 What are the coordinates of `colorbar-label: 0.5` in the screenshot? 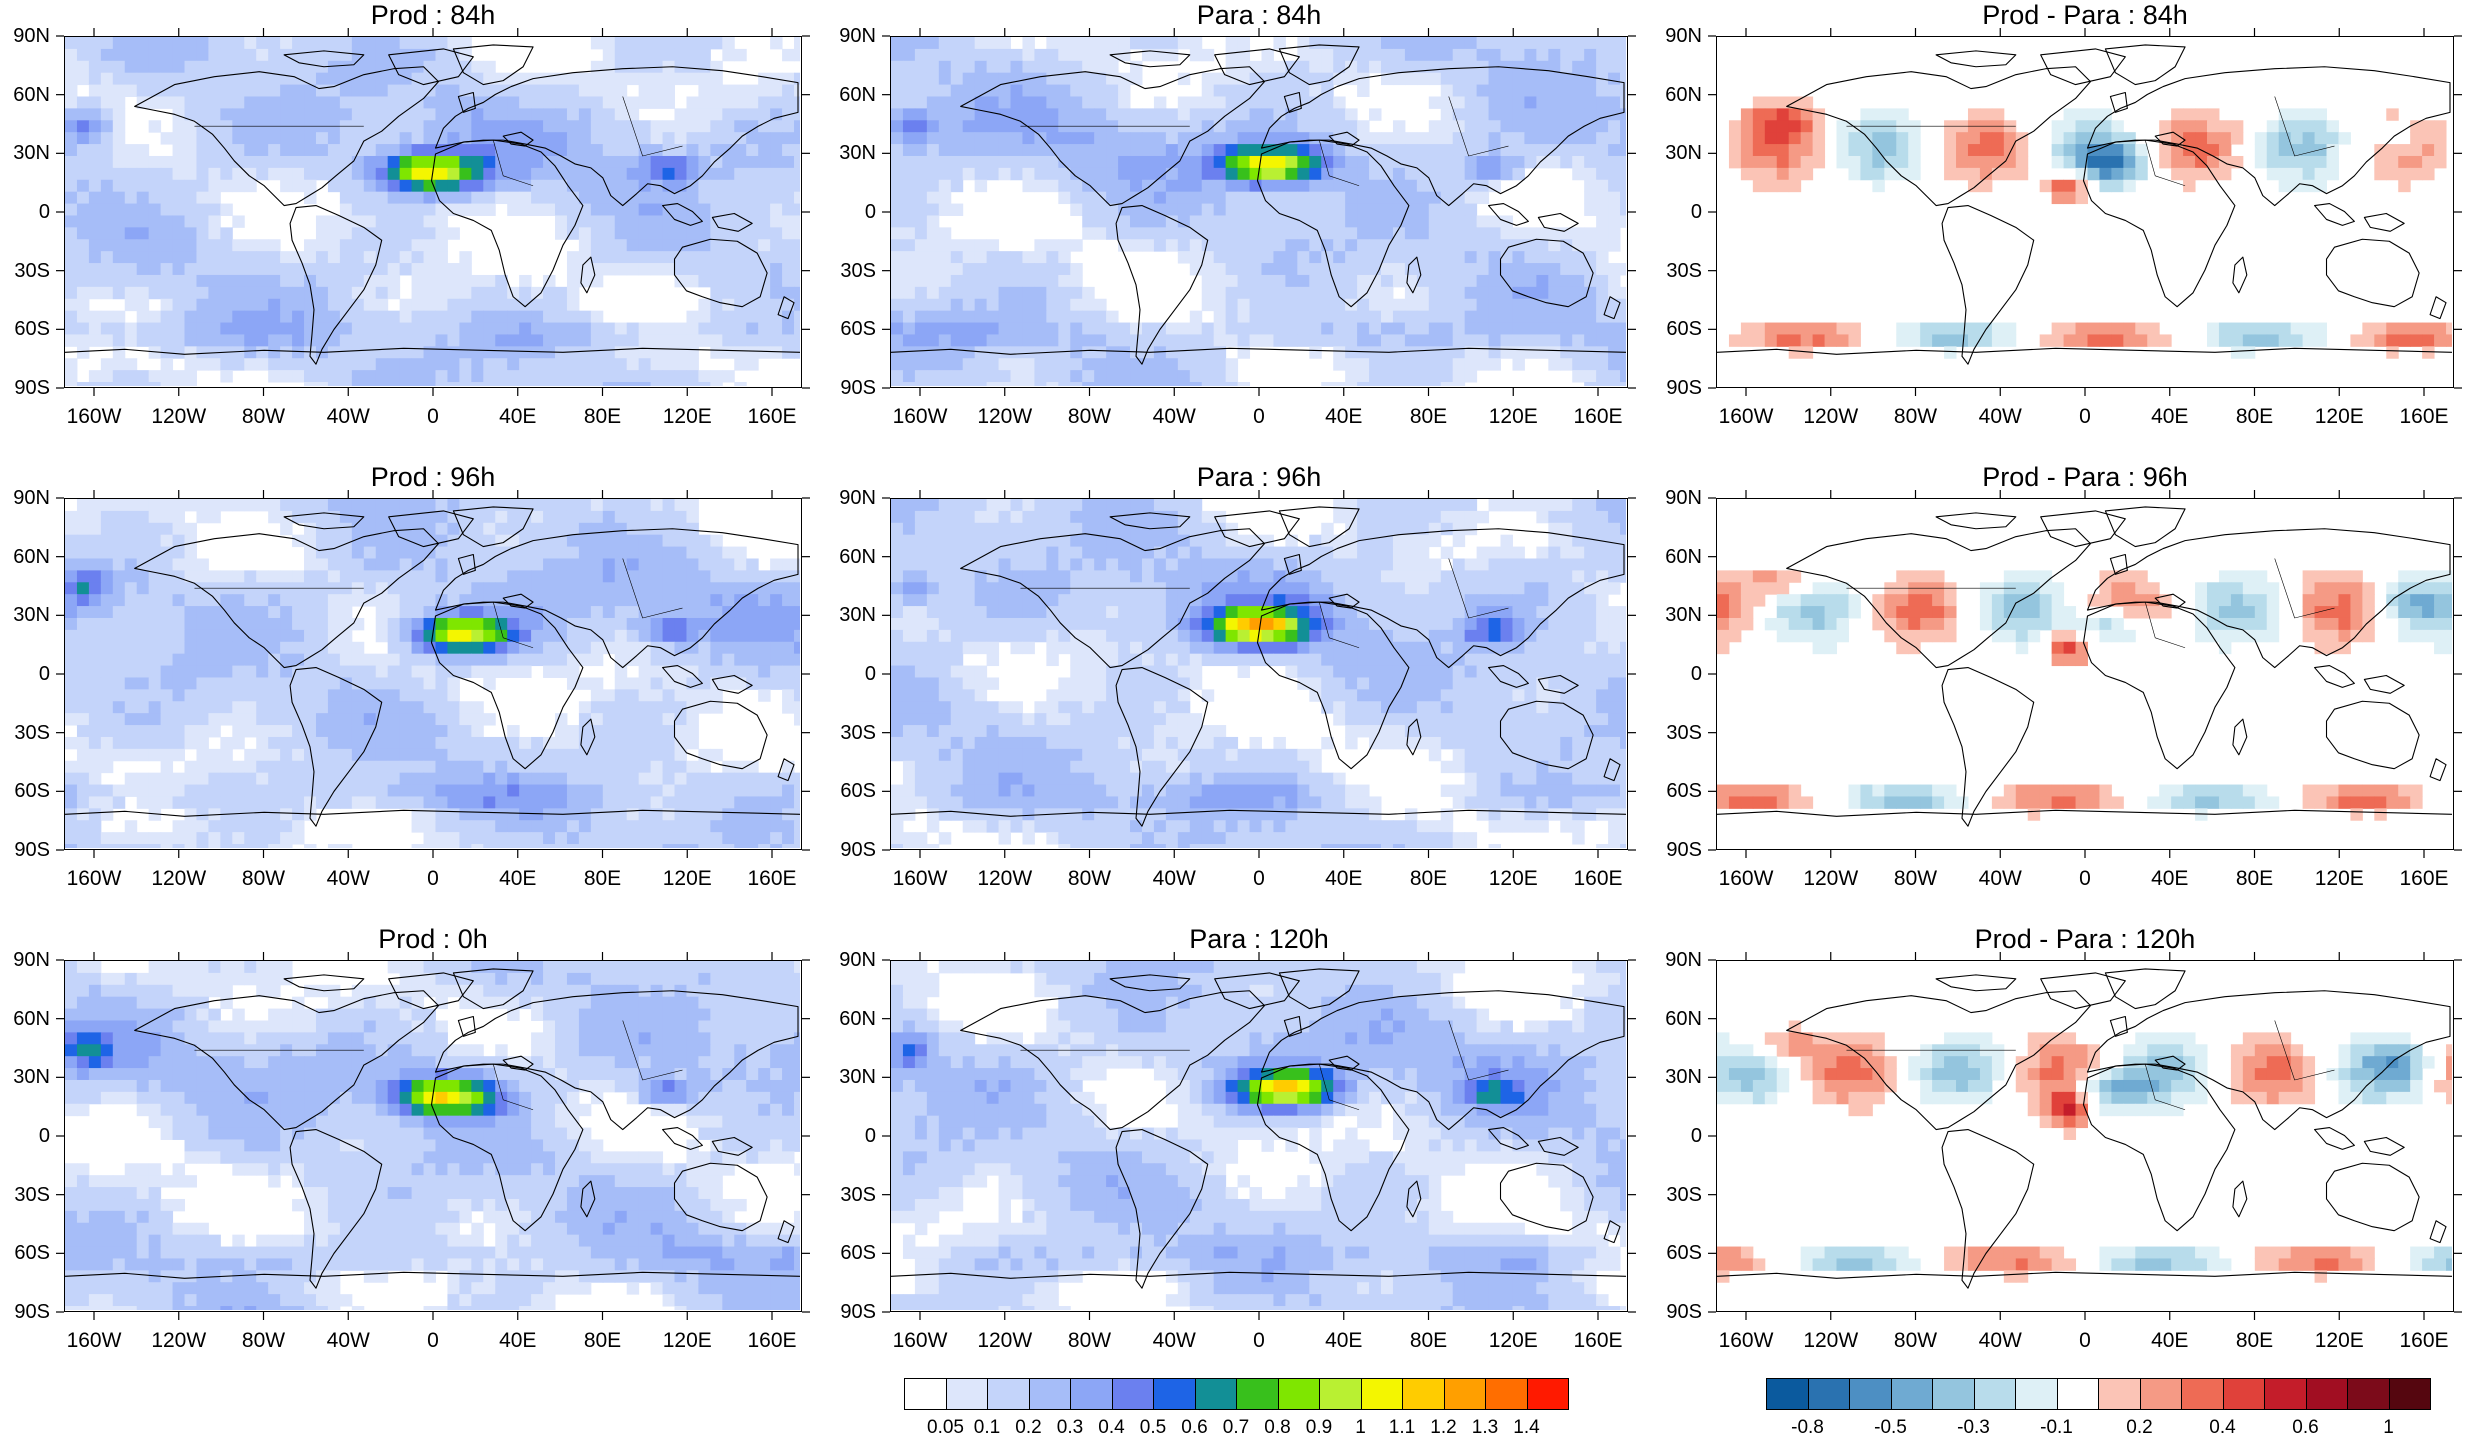 It's located at (1153, 1427).